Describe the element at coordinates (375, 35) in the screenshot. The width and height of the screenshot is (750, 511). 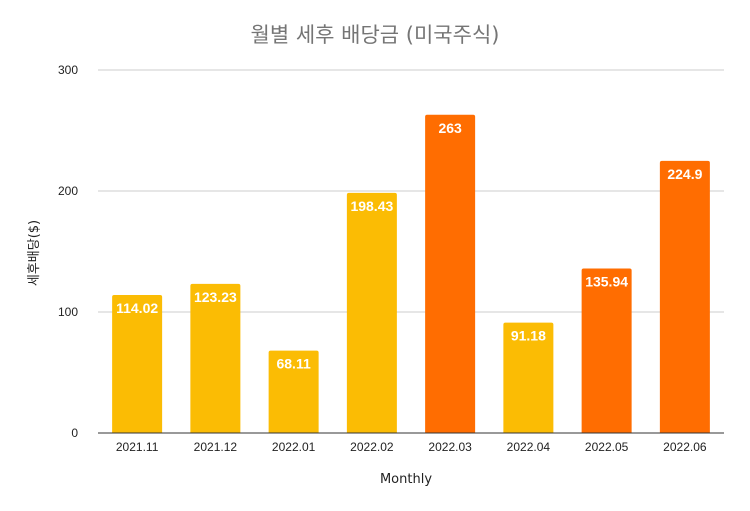
I see `chart-title: 월별 세후 배당금 (미국주식)` at that location.